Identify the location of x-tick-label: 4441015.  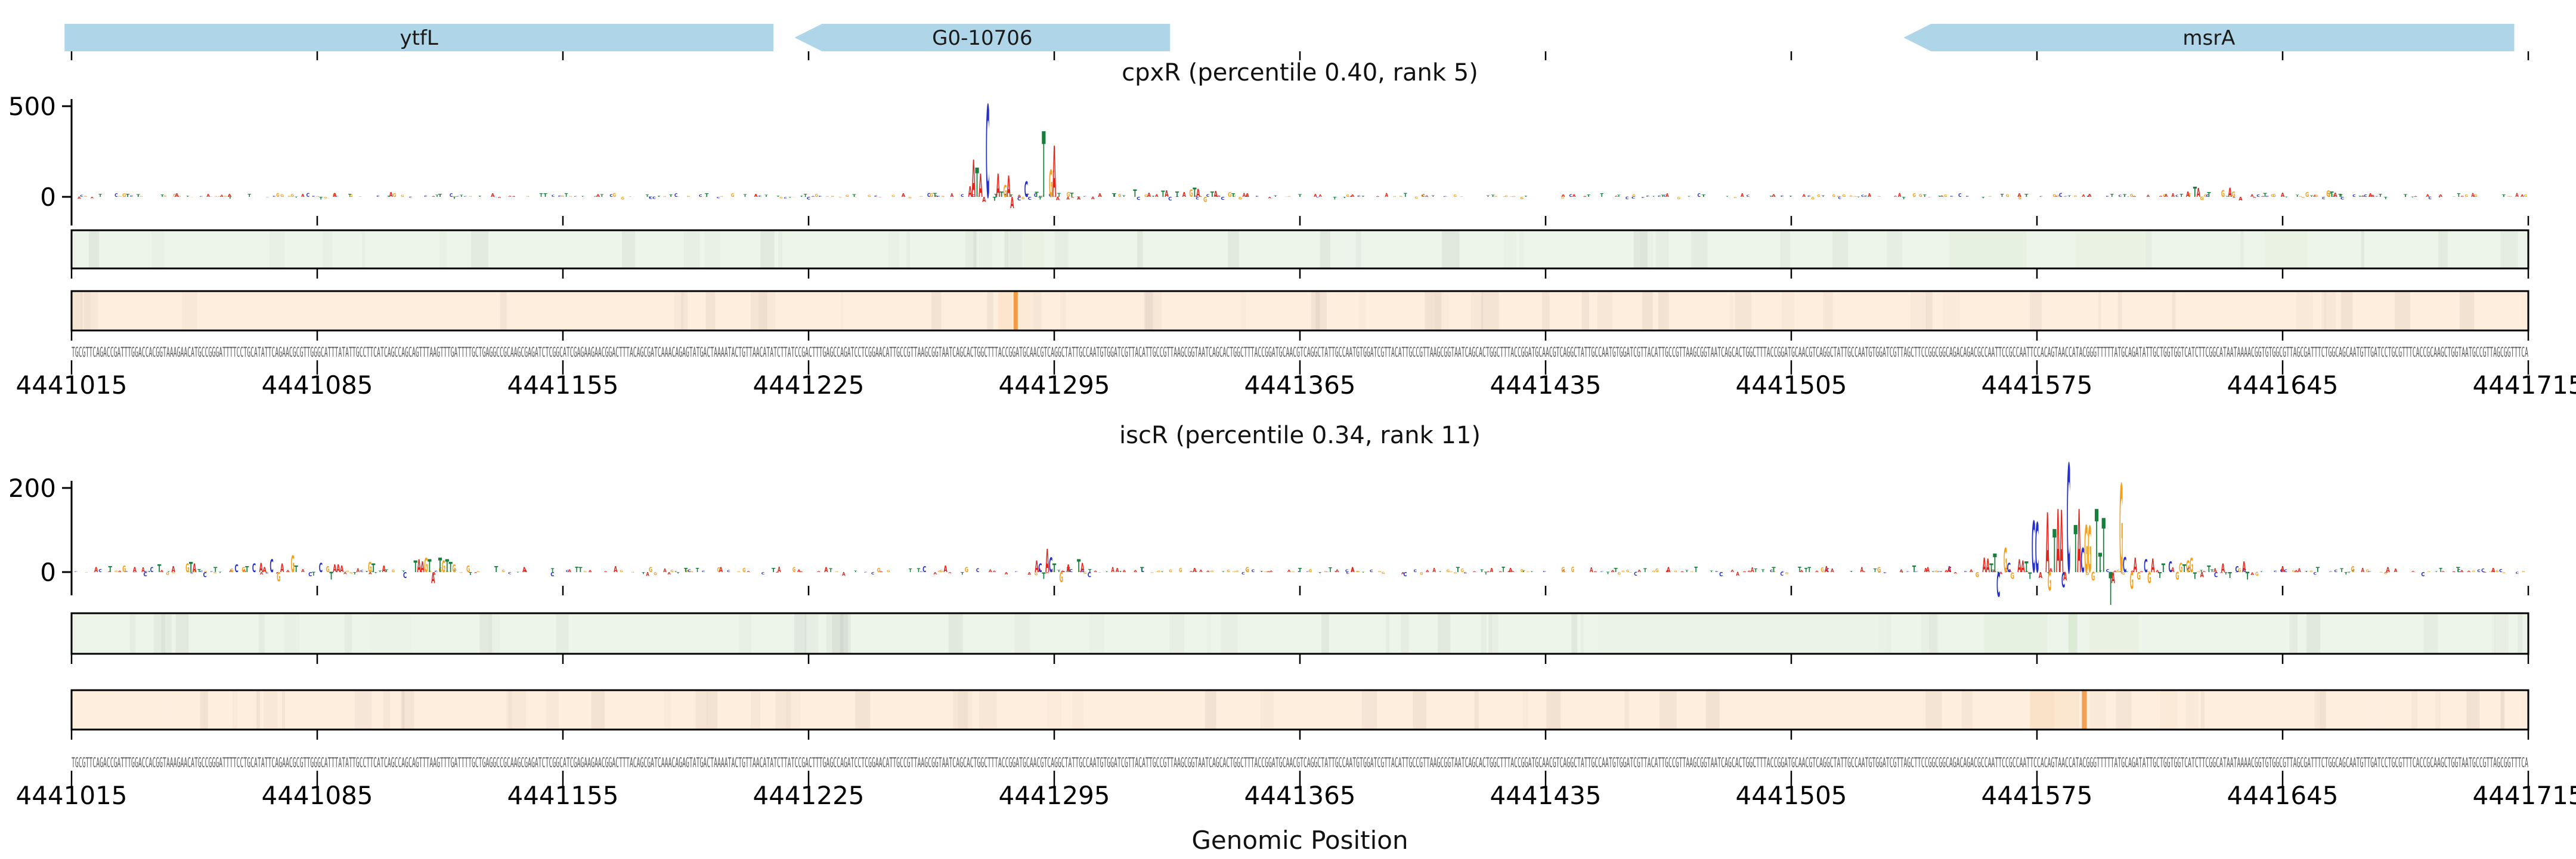
(71, 385).